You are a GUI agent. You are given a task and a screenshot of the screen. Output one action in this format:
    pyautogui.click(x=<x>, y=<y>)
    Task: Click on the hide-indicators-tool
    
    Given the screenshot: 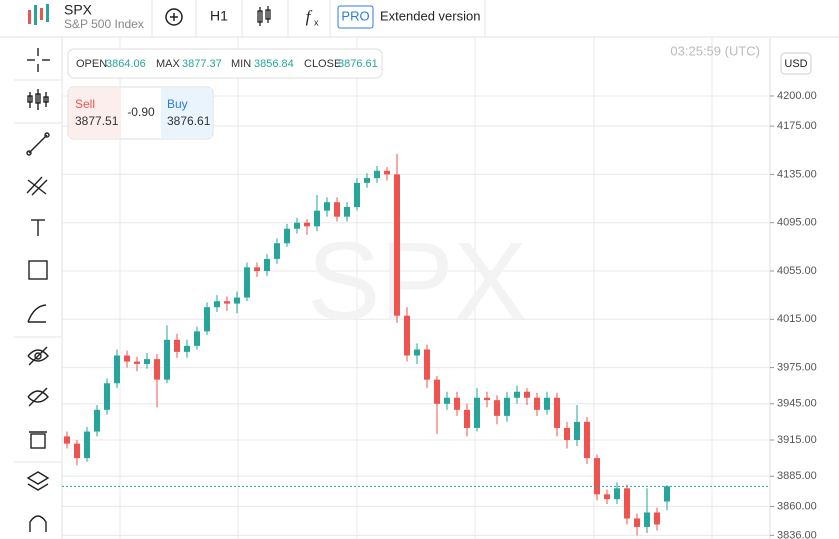 What is the action you would take?
    pyautogui.click(x=38, y=397)
    